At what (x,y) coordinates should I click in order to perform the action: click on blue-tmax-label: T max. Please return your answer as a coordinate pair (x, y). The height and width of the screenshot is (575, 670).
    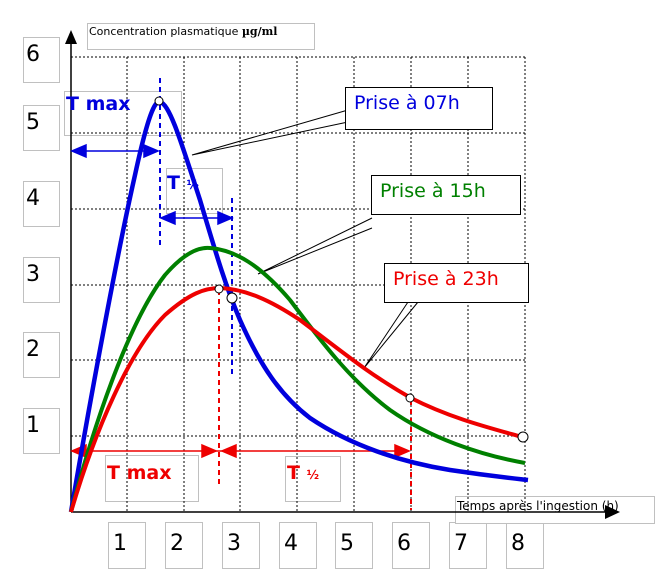
    Looking at the image, I should click on (98, 104).